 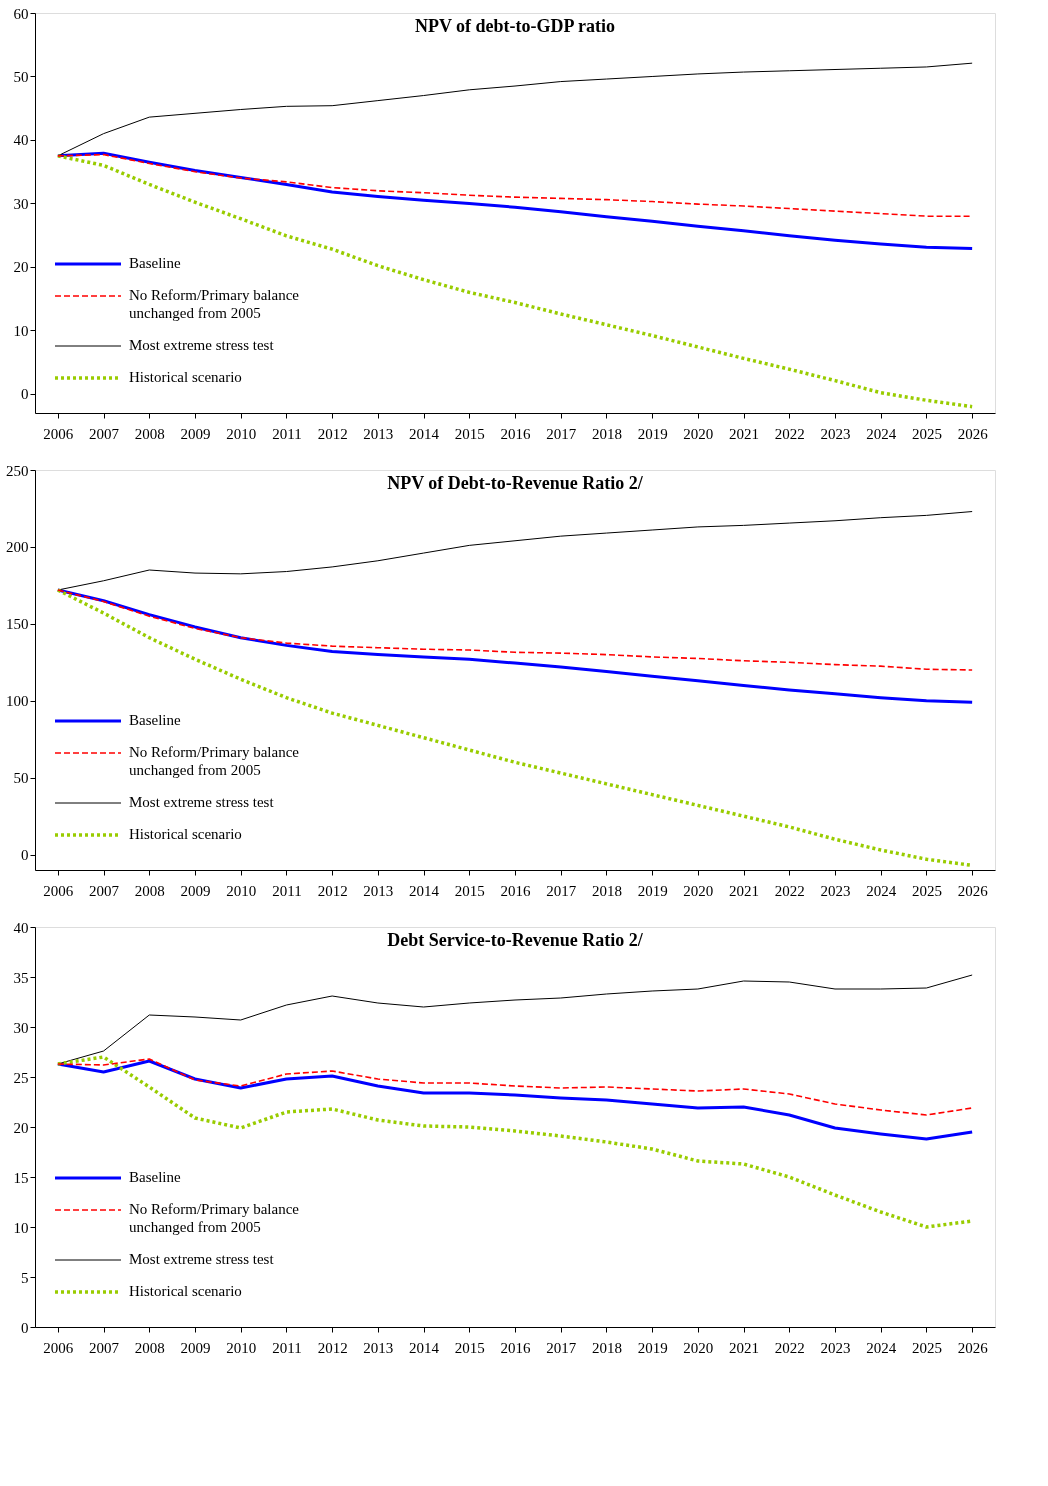 I want to click on y-tick-label: 60, so click(x=21, y=13).